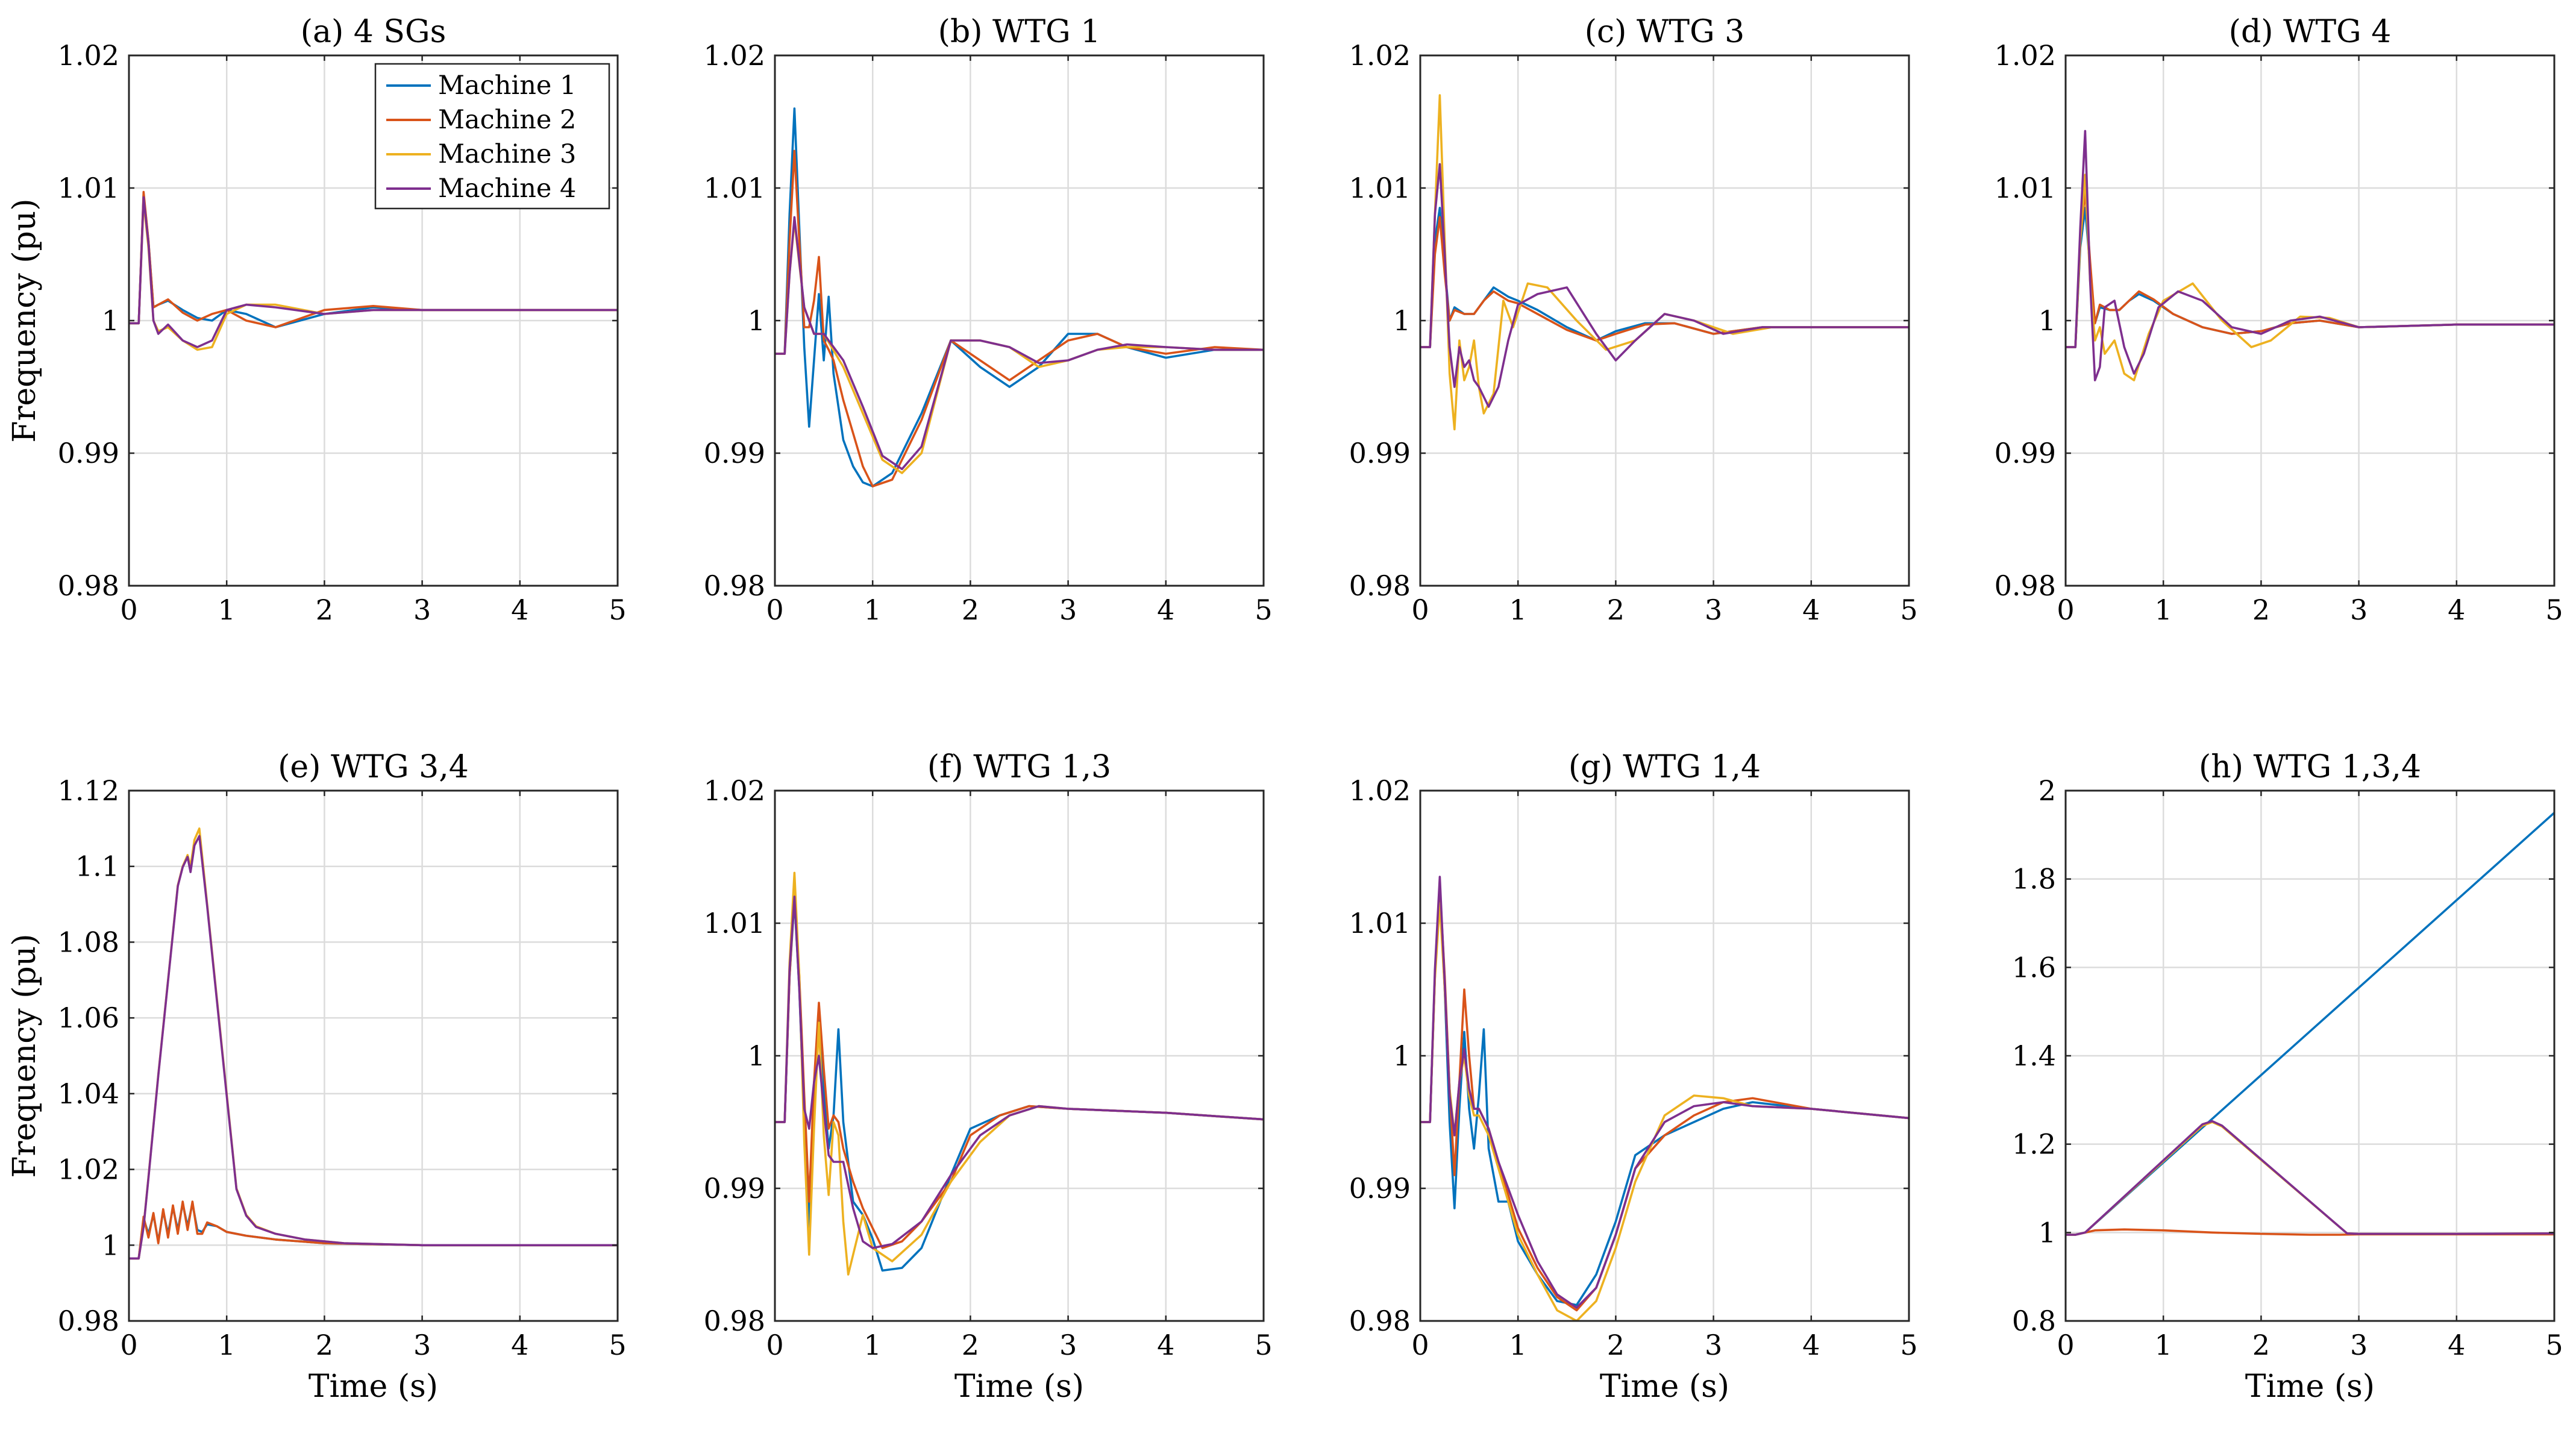 Image resolution: width=2576 pixels, height=1430 pixels. Describe the element at coordinates (373, 767) in the screenshot. I see `chart-title: (e) WTG 3,4` at that location.